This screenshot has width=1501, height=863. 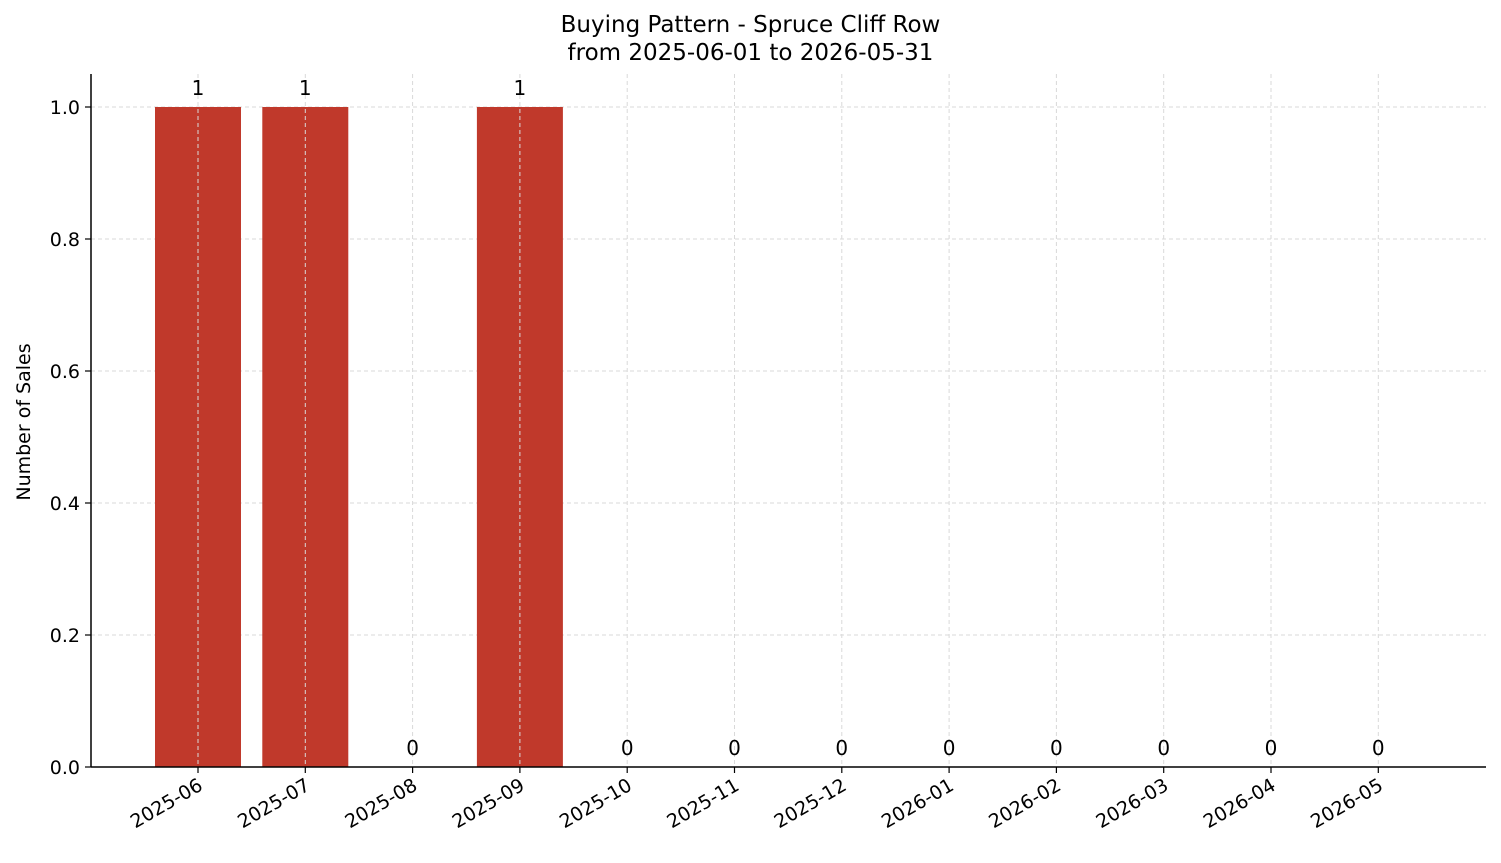 I want to click on x-tick-label: 2026-05, so click(x=1347, y=803).